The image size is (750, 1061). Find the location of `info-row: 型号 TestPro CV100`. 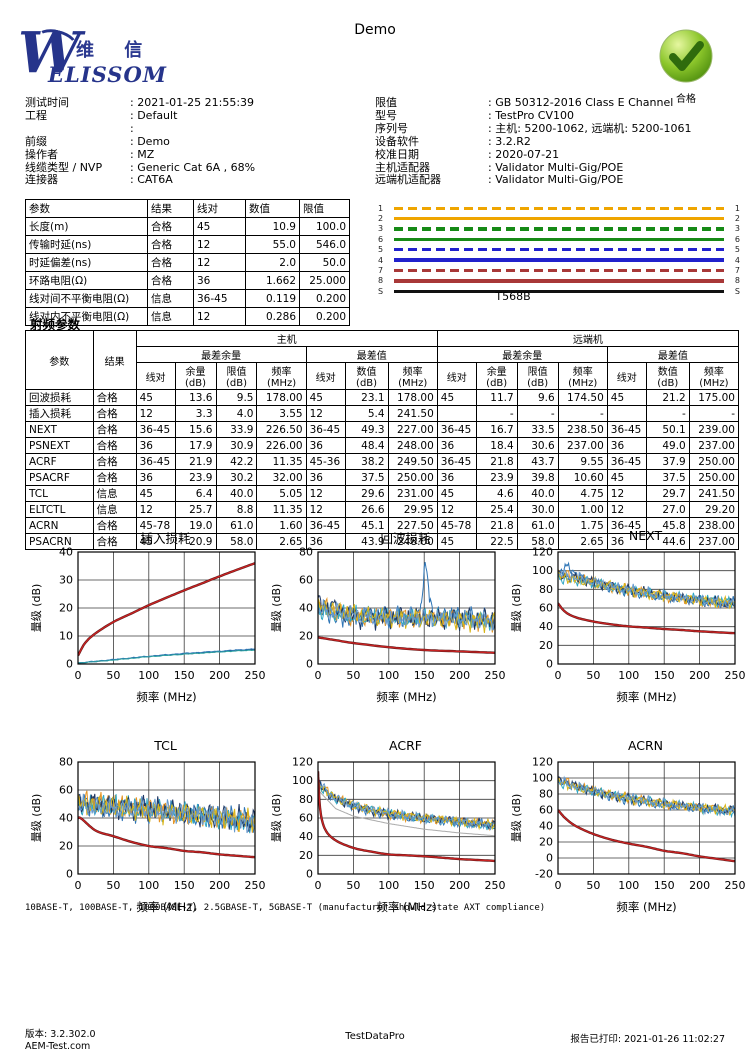

info-row: 型号 TestPro CV100 is located at coordinates (561, 116).